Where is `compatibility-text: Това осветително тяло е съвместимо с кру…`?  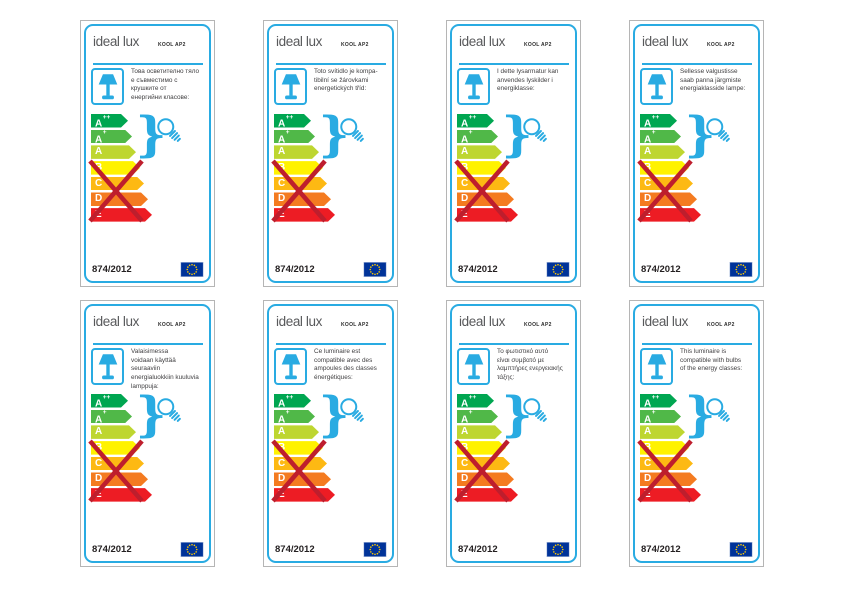
compatibility-text: Това осветително тяло е съвместимо с кру… is located at coordinates (165, 85).